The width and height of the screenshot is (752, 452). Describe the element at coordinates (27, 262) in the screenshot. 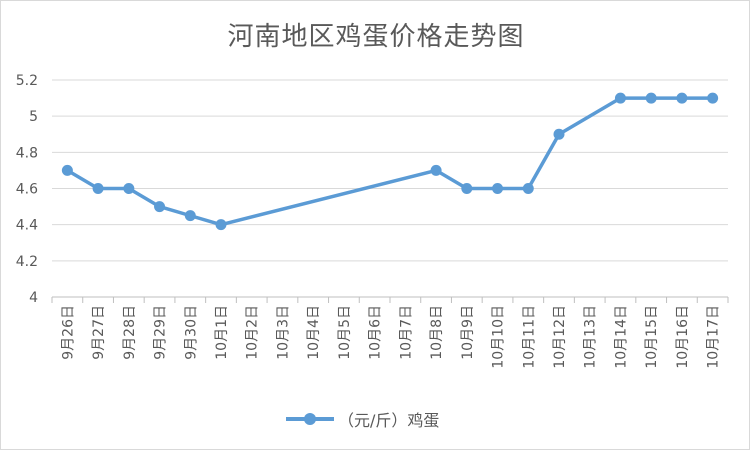

I see `y-tick-label: 4.2` at that location.